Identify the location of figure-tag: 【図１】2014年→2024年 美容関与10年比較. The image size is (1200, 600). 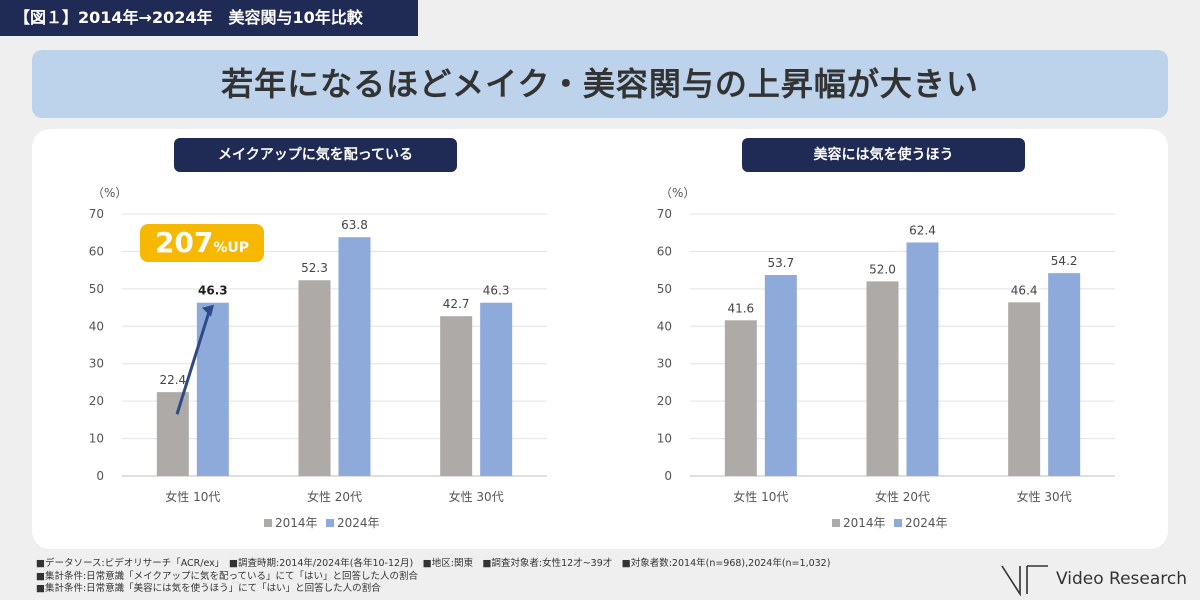
(209, 18).